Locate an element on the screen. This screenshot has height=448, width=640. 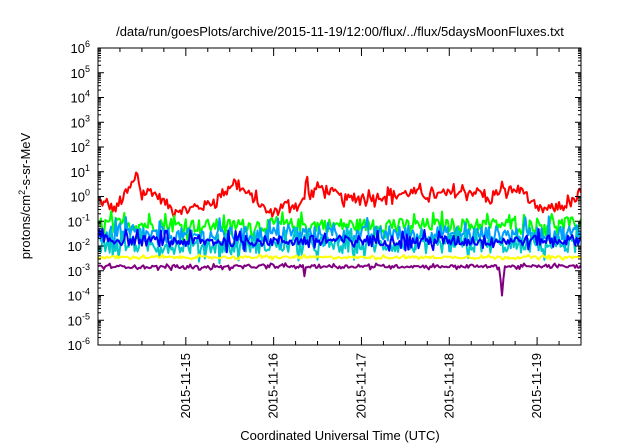
y-axis-label: protons/cm2-s-sr-MeV is located at coordinates (25, 195).